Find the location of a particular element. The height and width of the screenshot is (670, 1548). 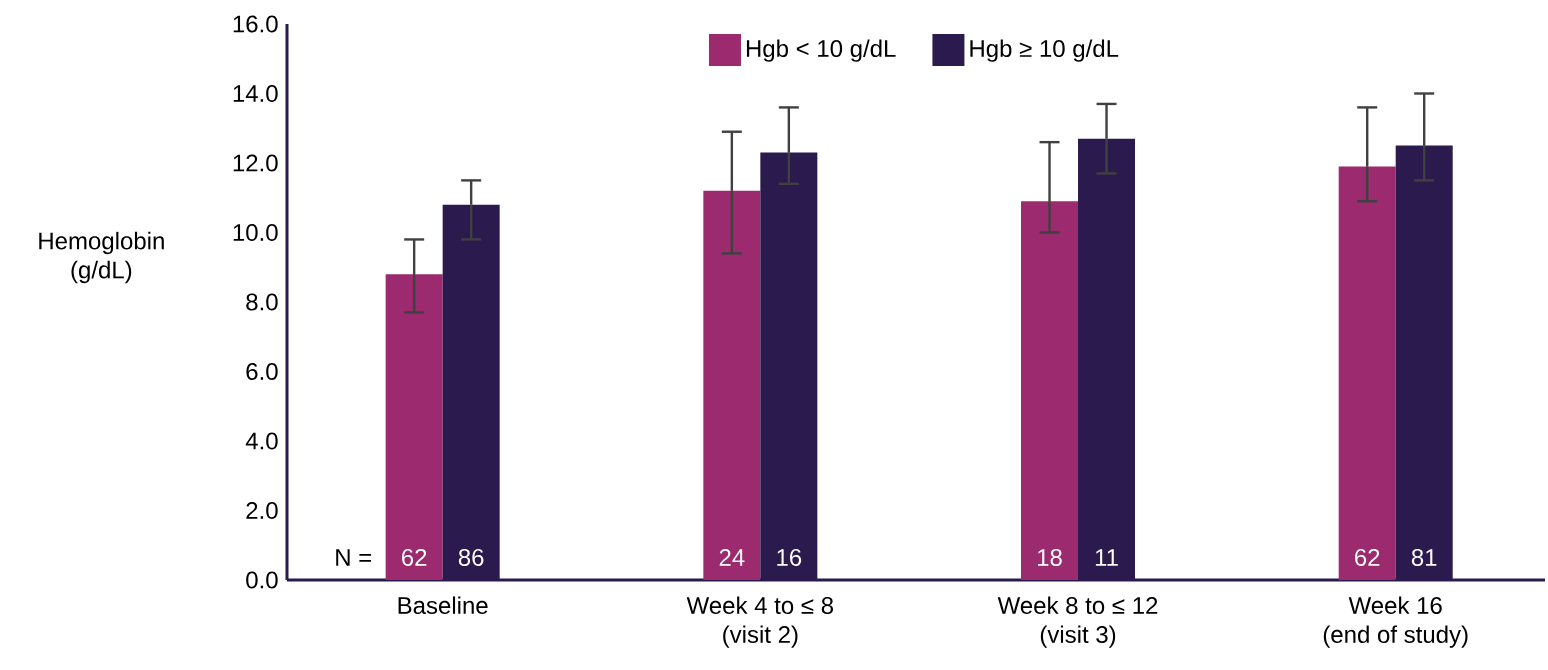

annotation: 86 is located at coordinates (471, 557).